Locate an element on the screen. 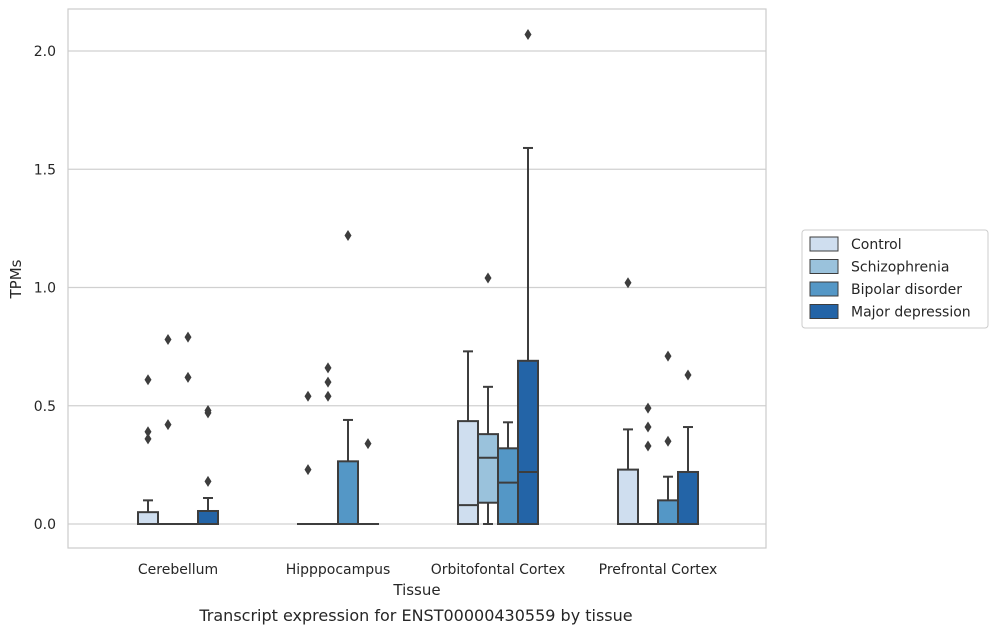 Image resolution: width=997 pixels, height=634 pixels. y-axis-ticks: 0.0 0.5 1.0 1.5 2.0 is located at coordinates (45, 288).